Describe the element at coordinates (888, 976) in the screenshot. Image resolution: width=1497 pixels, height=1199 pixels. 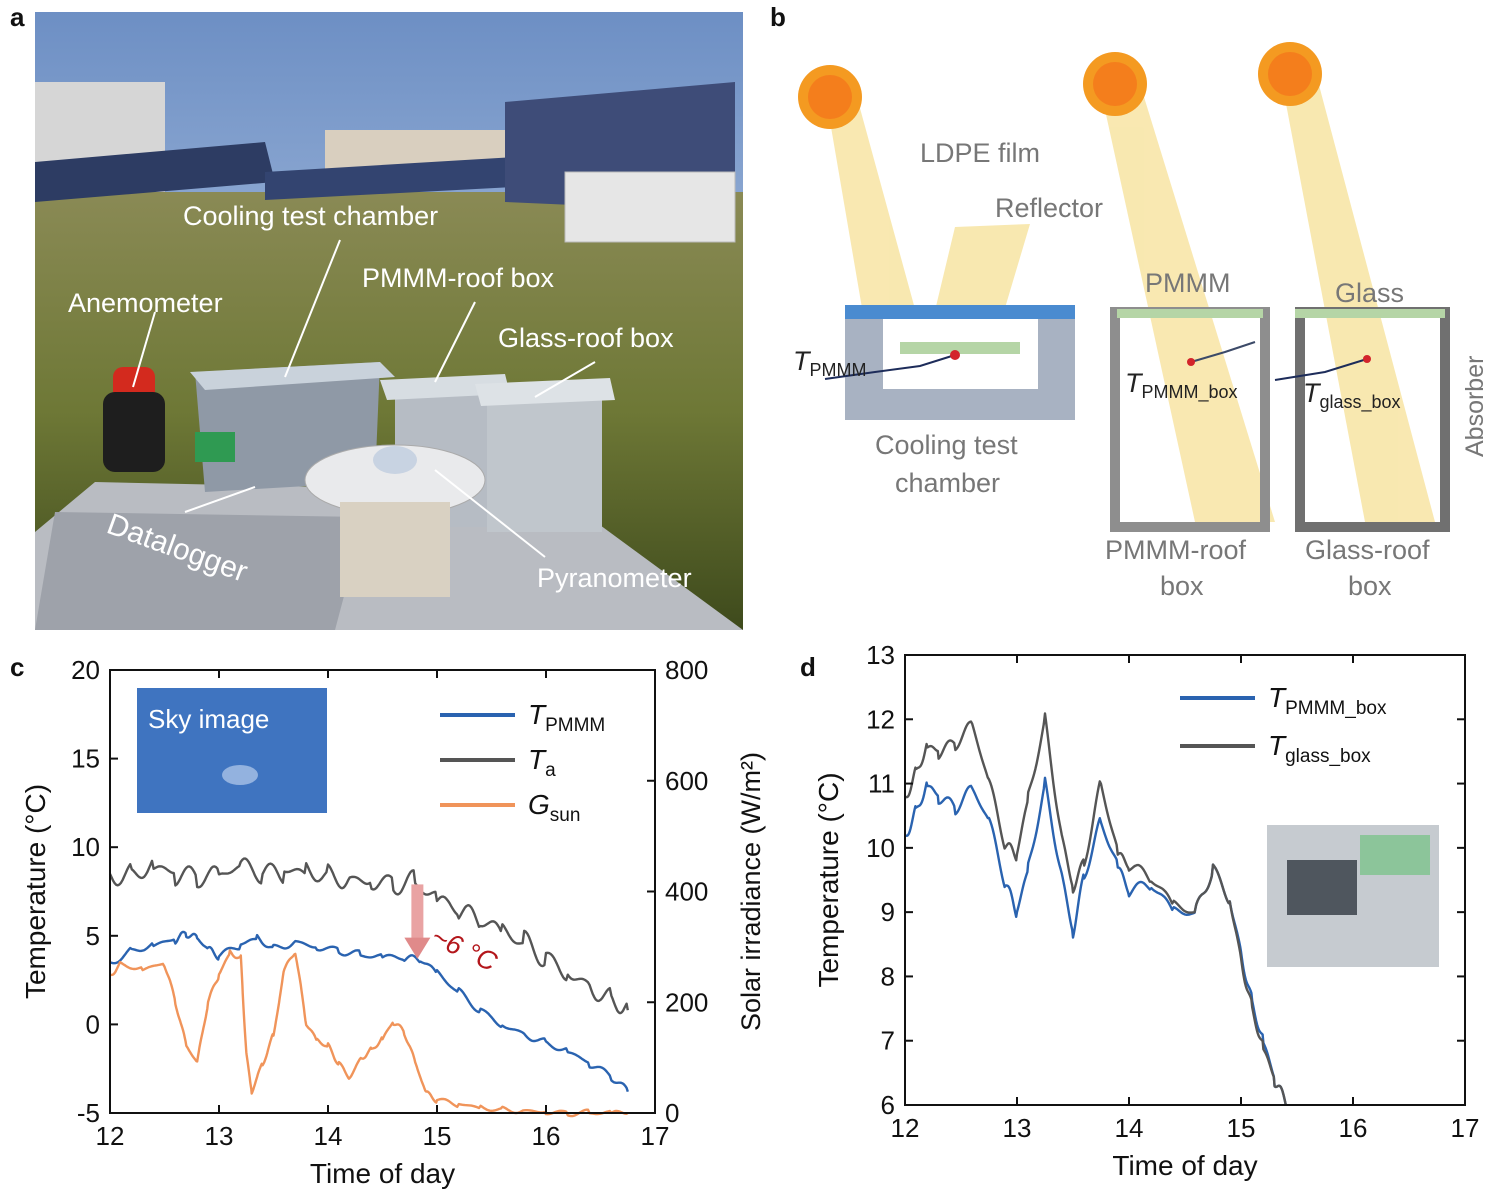
I see `y-tick-label: 8` at that location.